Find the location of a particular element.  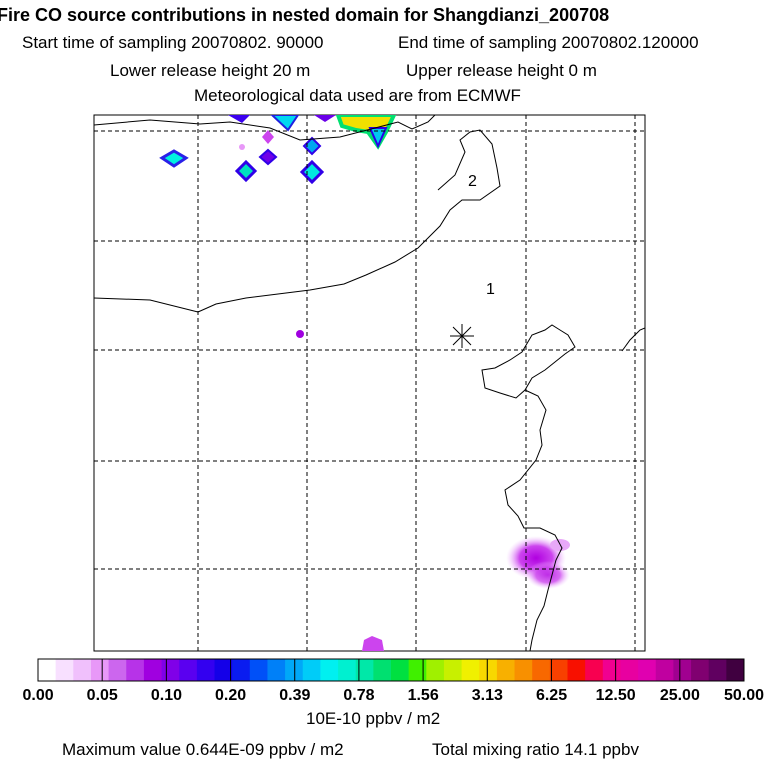

colorbar-tick-label: 0.05 is located at coordinates (102, 695).